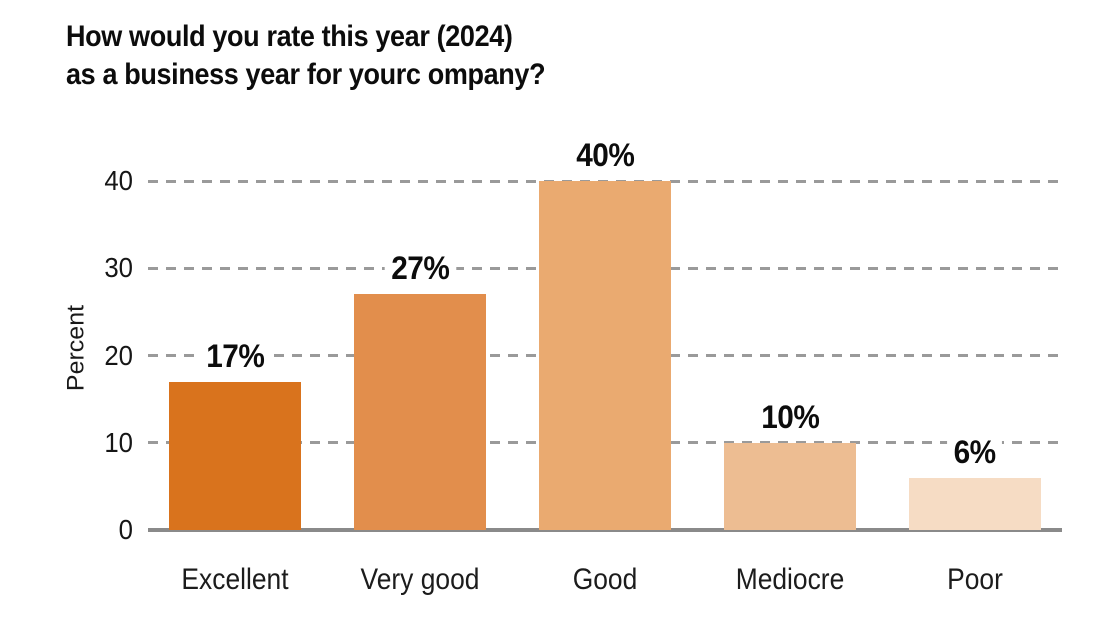  What do you see at coordinates (235, 579) in the screenshot?
I see `x-category-label-excellent: Excellent` at bounding box center [235, 579].